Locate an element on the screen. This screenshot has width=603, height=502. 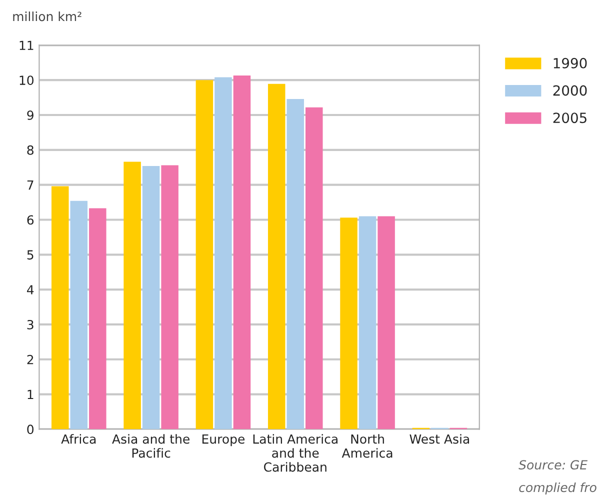
legend-label: 2005 is located at coordinates (569, 118).